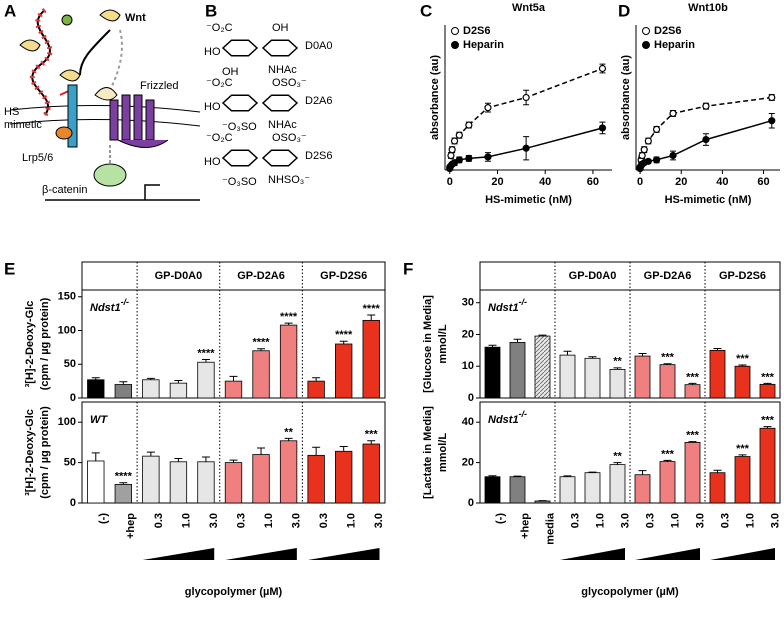  I want to click on label: Lrp5/6, so click(37, 158).